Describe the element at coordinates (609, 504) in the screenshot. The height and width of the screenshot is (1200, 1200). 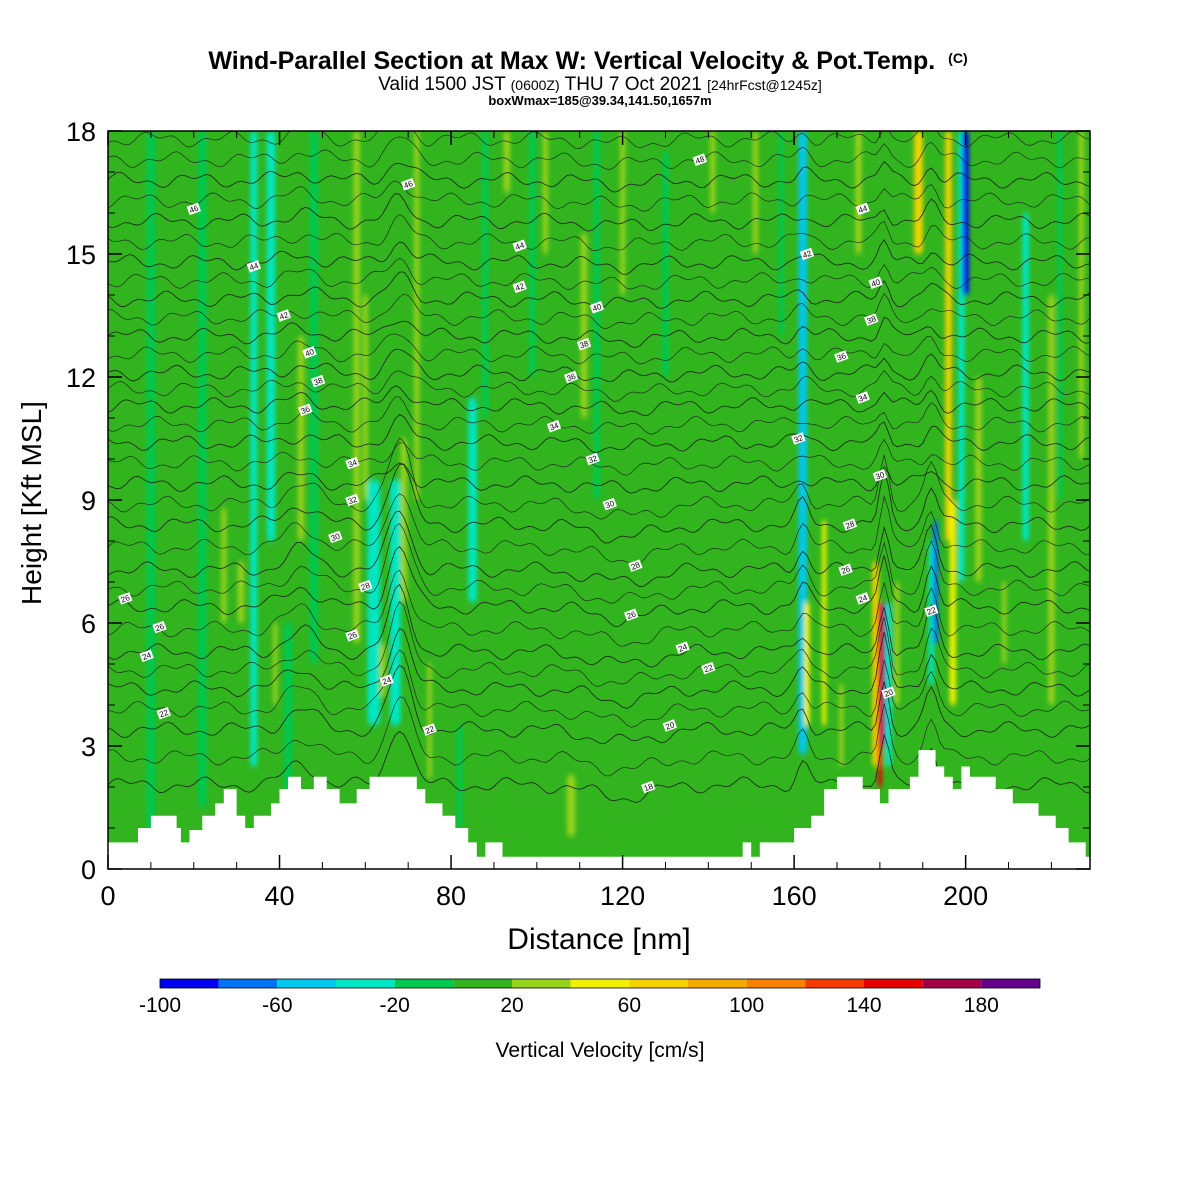
I see `contour-label-21: 30` at that location.